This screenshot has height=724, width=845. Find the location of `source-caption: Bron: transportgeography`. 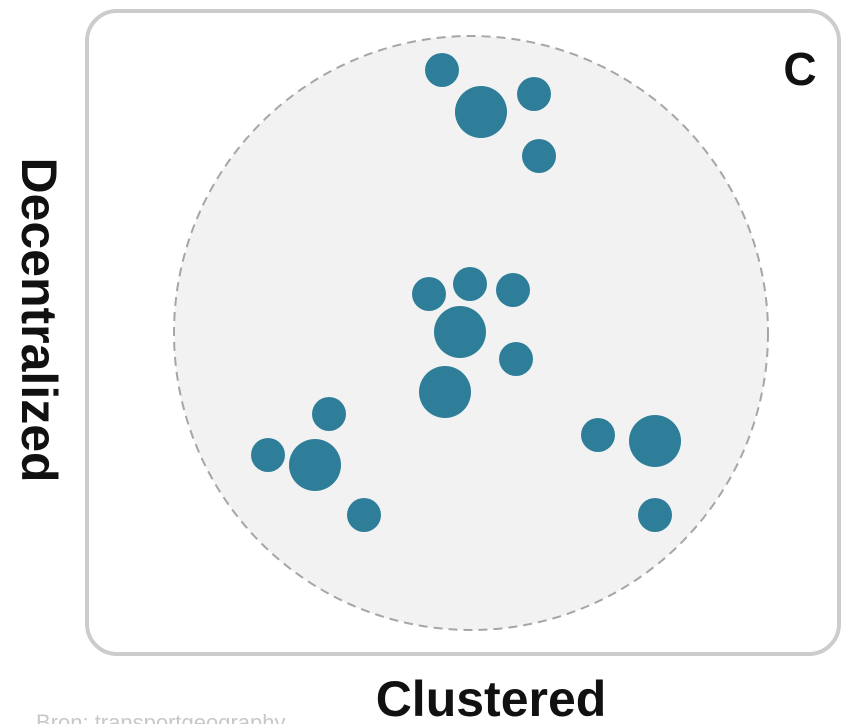

source-caption: Bron: transportgeography is located at coordinates (161, 717).